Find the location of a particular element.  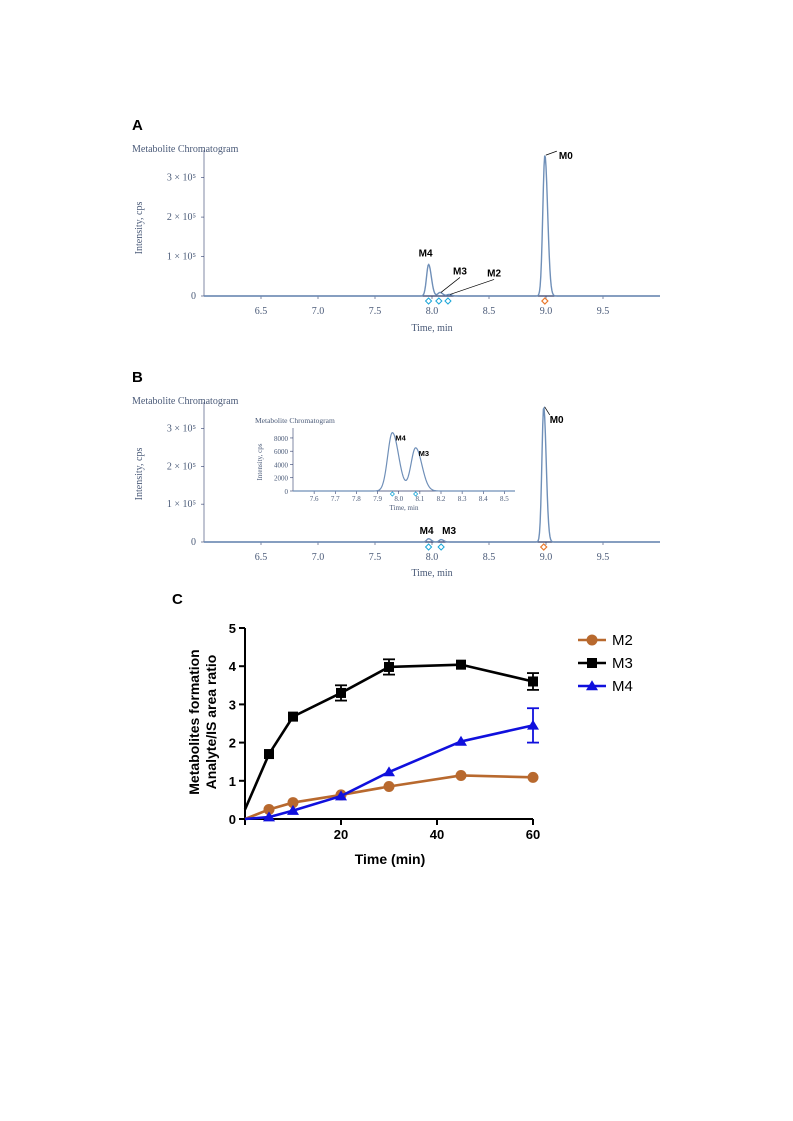

time-course-xlabel: Time (min) is located at coordinates (390, 859).